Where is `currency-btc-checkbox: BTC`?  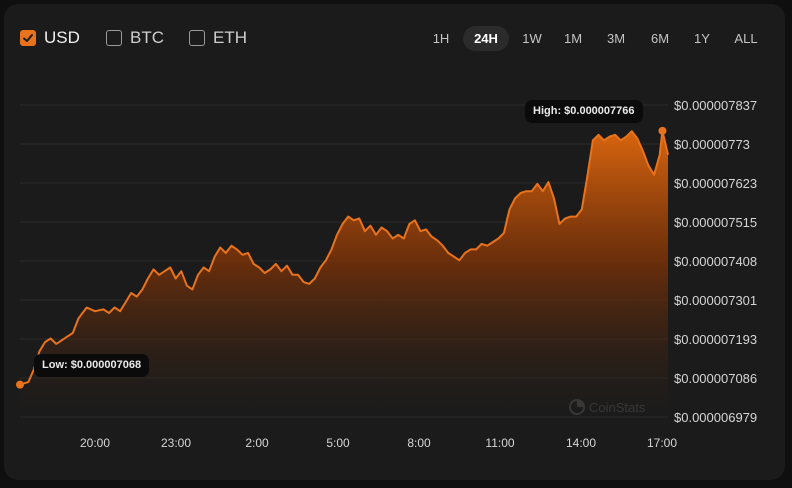
currency-btc-checkbox: BTC is located at coordinates (135, 38).